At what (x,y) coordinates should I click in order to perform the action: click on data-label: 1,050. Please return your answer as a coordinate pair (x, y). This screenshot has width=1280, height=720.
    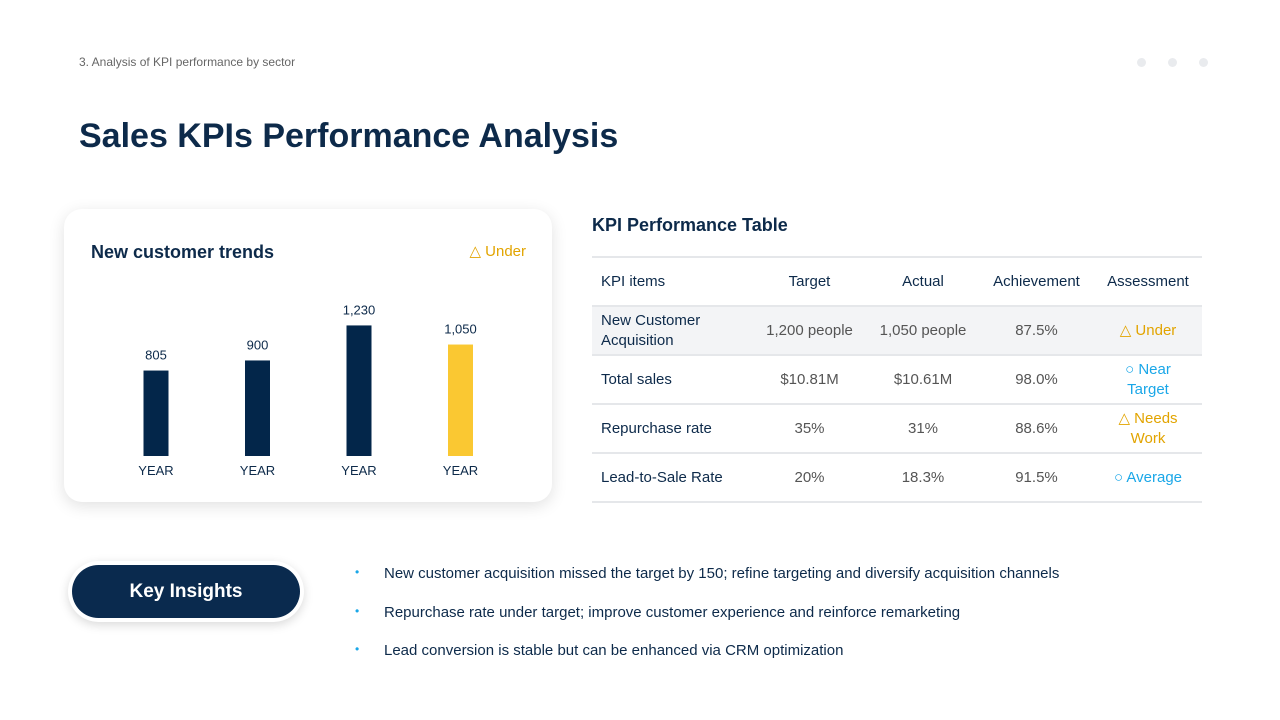
    Looking at the image, I should click on (460, 329).